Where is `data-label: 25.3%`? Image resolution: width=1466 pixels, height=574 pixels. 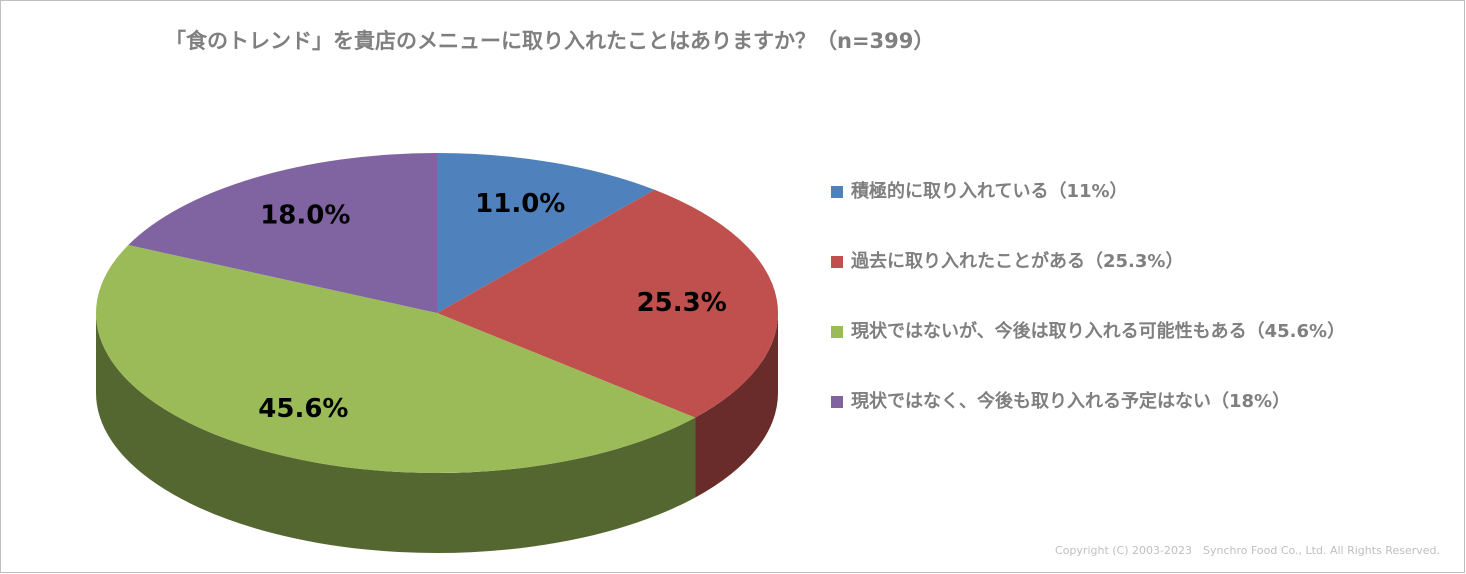 data-label: 25.3% is located at coordinates (682, 303).